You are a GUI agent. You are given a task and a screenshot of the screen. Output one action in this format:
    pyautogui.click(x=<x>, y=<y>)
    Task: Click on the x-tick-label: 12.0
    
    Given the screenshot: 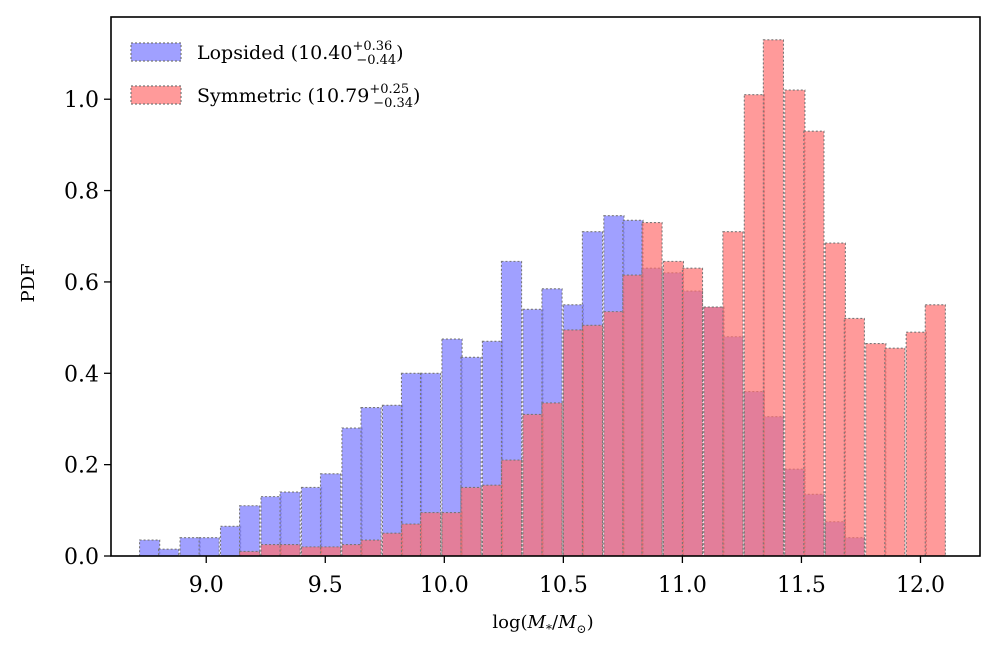 What is the action you would take?
    pyautogui.click(x=920, y=585)
    